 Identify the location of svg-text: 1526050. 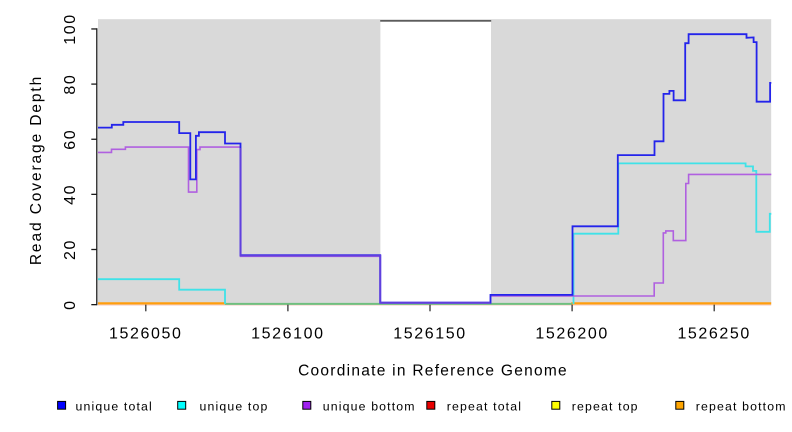
(146, 334).